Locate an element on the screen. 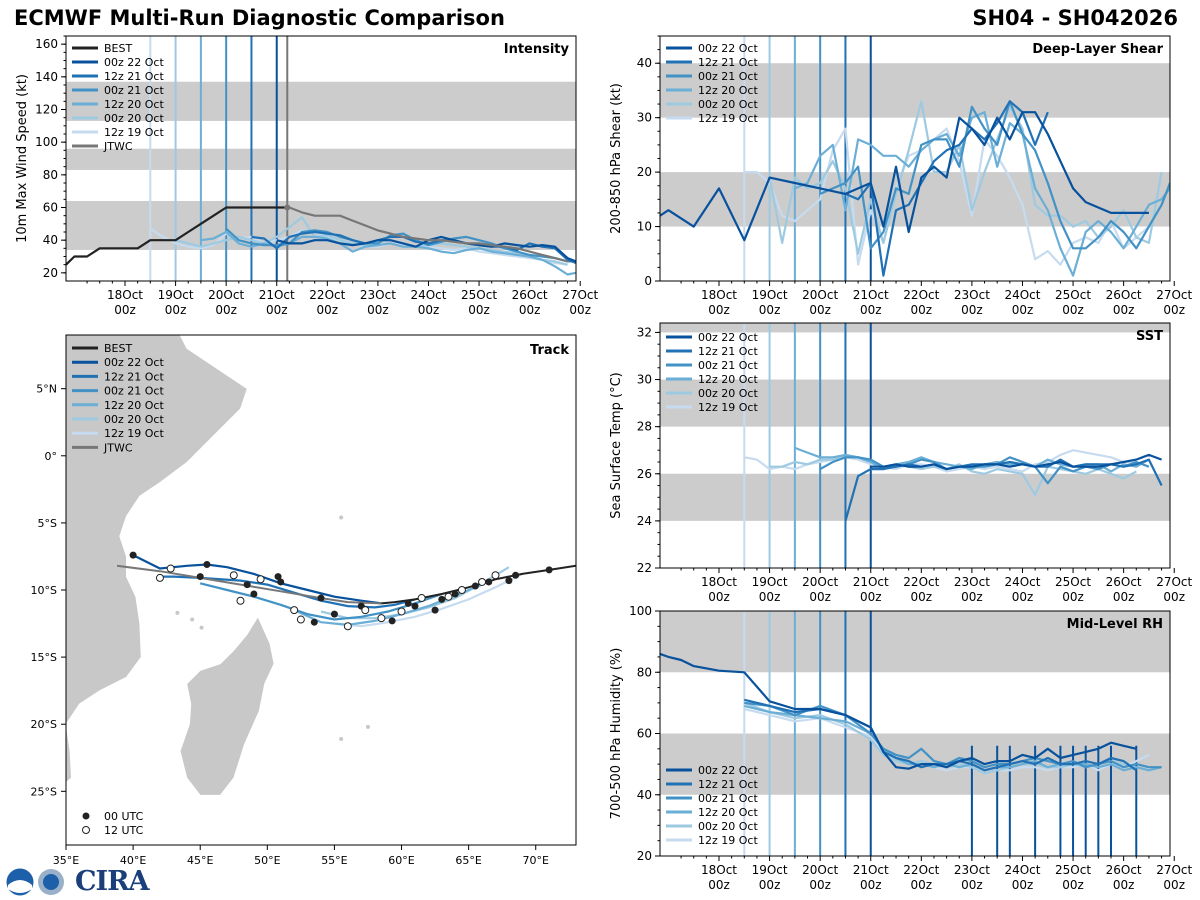 The width and height of the screenshot is (1200, 900). shear-legend-label-4: 00z 20 Oct is located at coordinates (728, 104).